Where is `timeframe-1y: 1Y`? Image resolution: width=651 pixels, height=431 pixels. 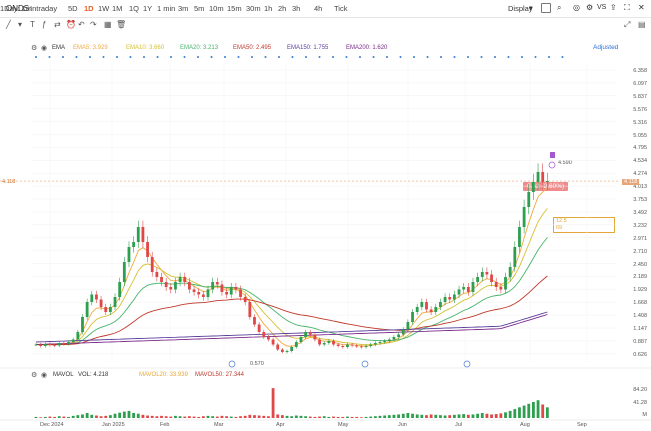
timeframe-1y: 1Y is located at coordinates (148, 8).